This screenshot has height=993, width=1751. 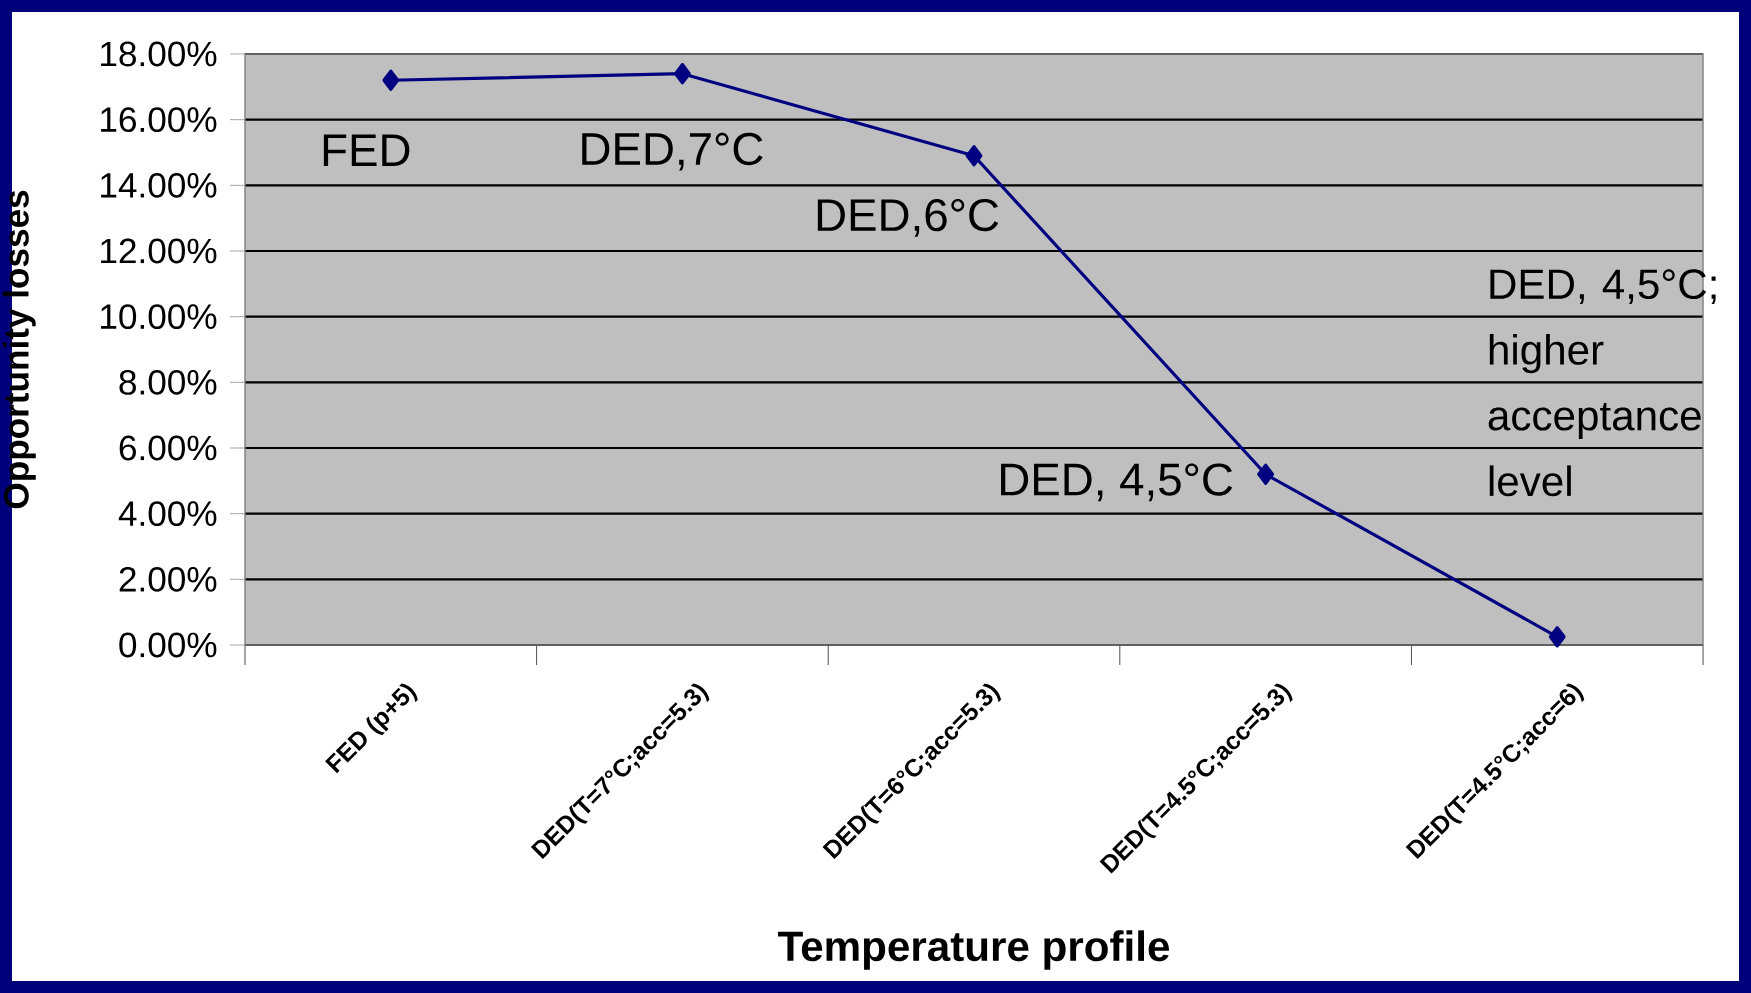 What do you see at coordinates (168, 448) in the screenshot?
I see `y-tick-label: 6.00%` at bounding box center [168, 448].